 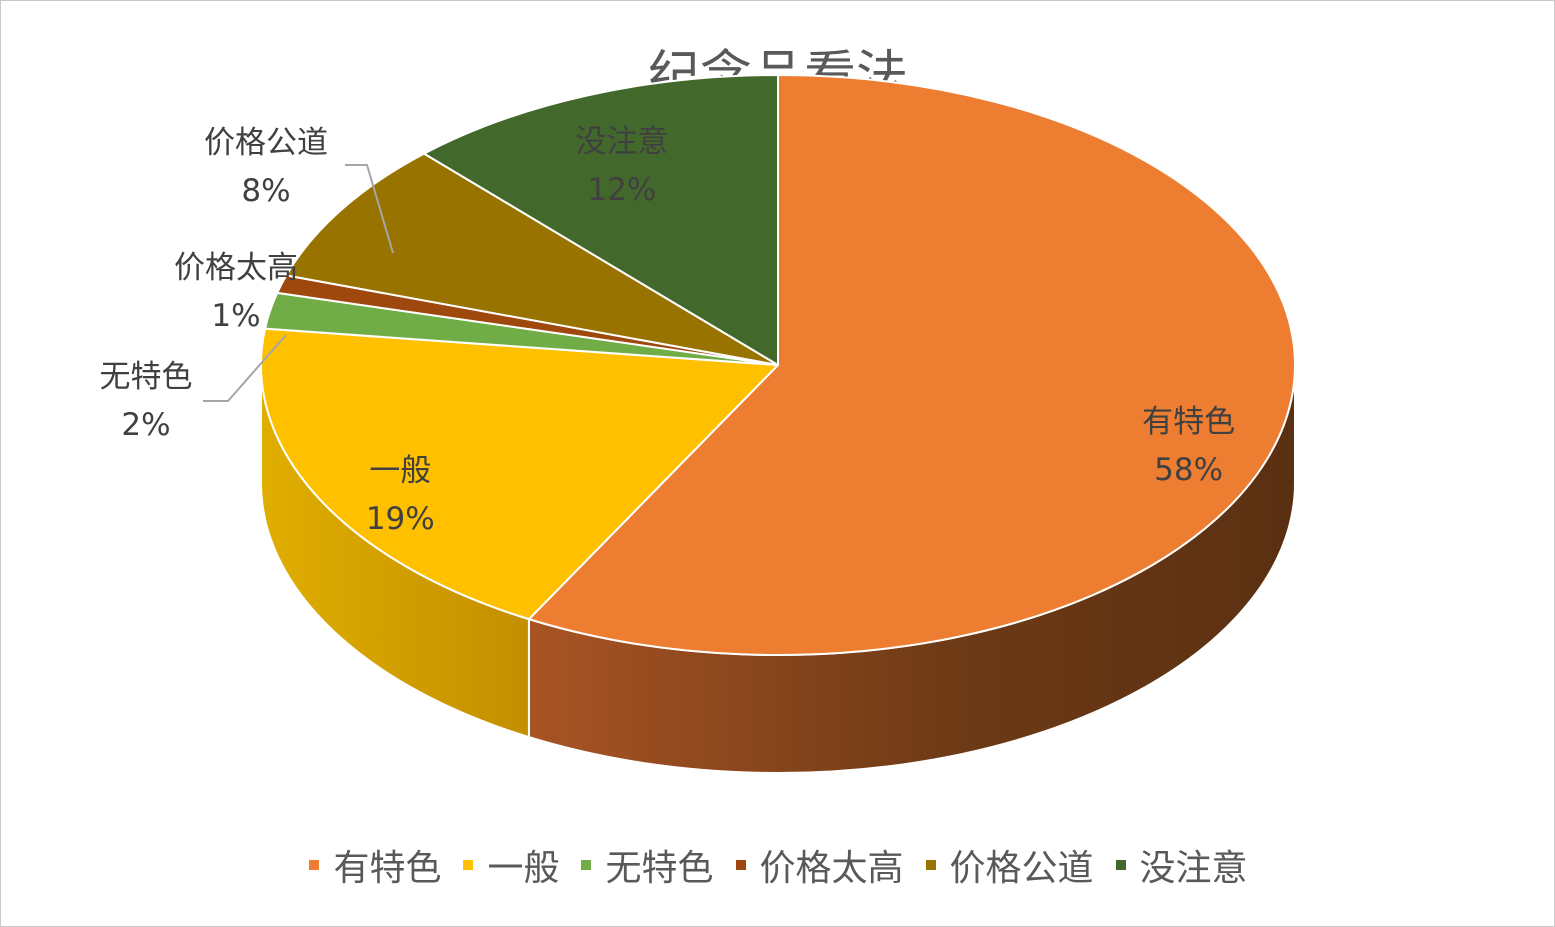 What do you see at coordinates (265, 191) in the screenshot?
I see `data-label-percent-jiage-gongdao: 8%` at bounding box center [265, 191].